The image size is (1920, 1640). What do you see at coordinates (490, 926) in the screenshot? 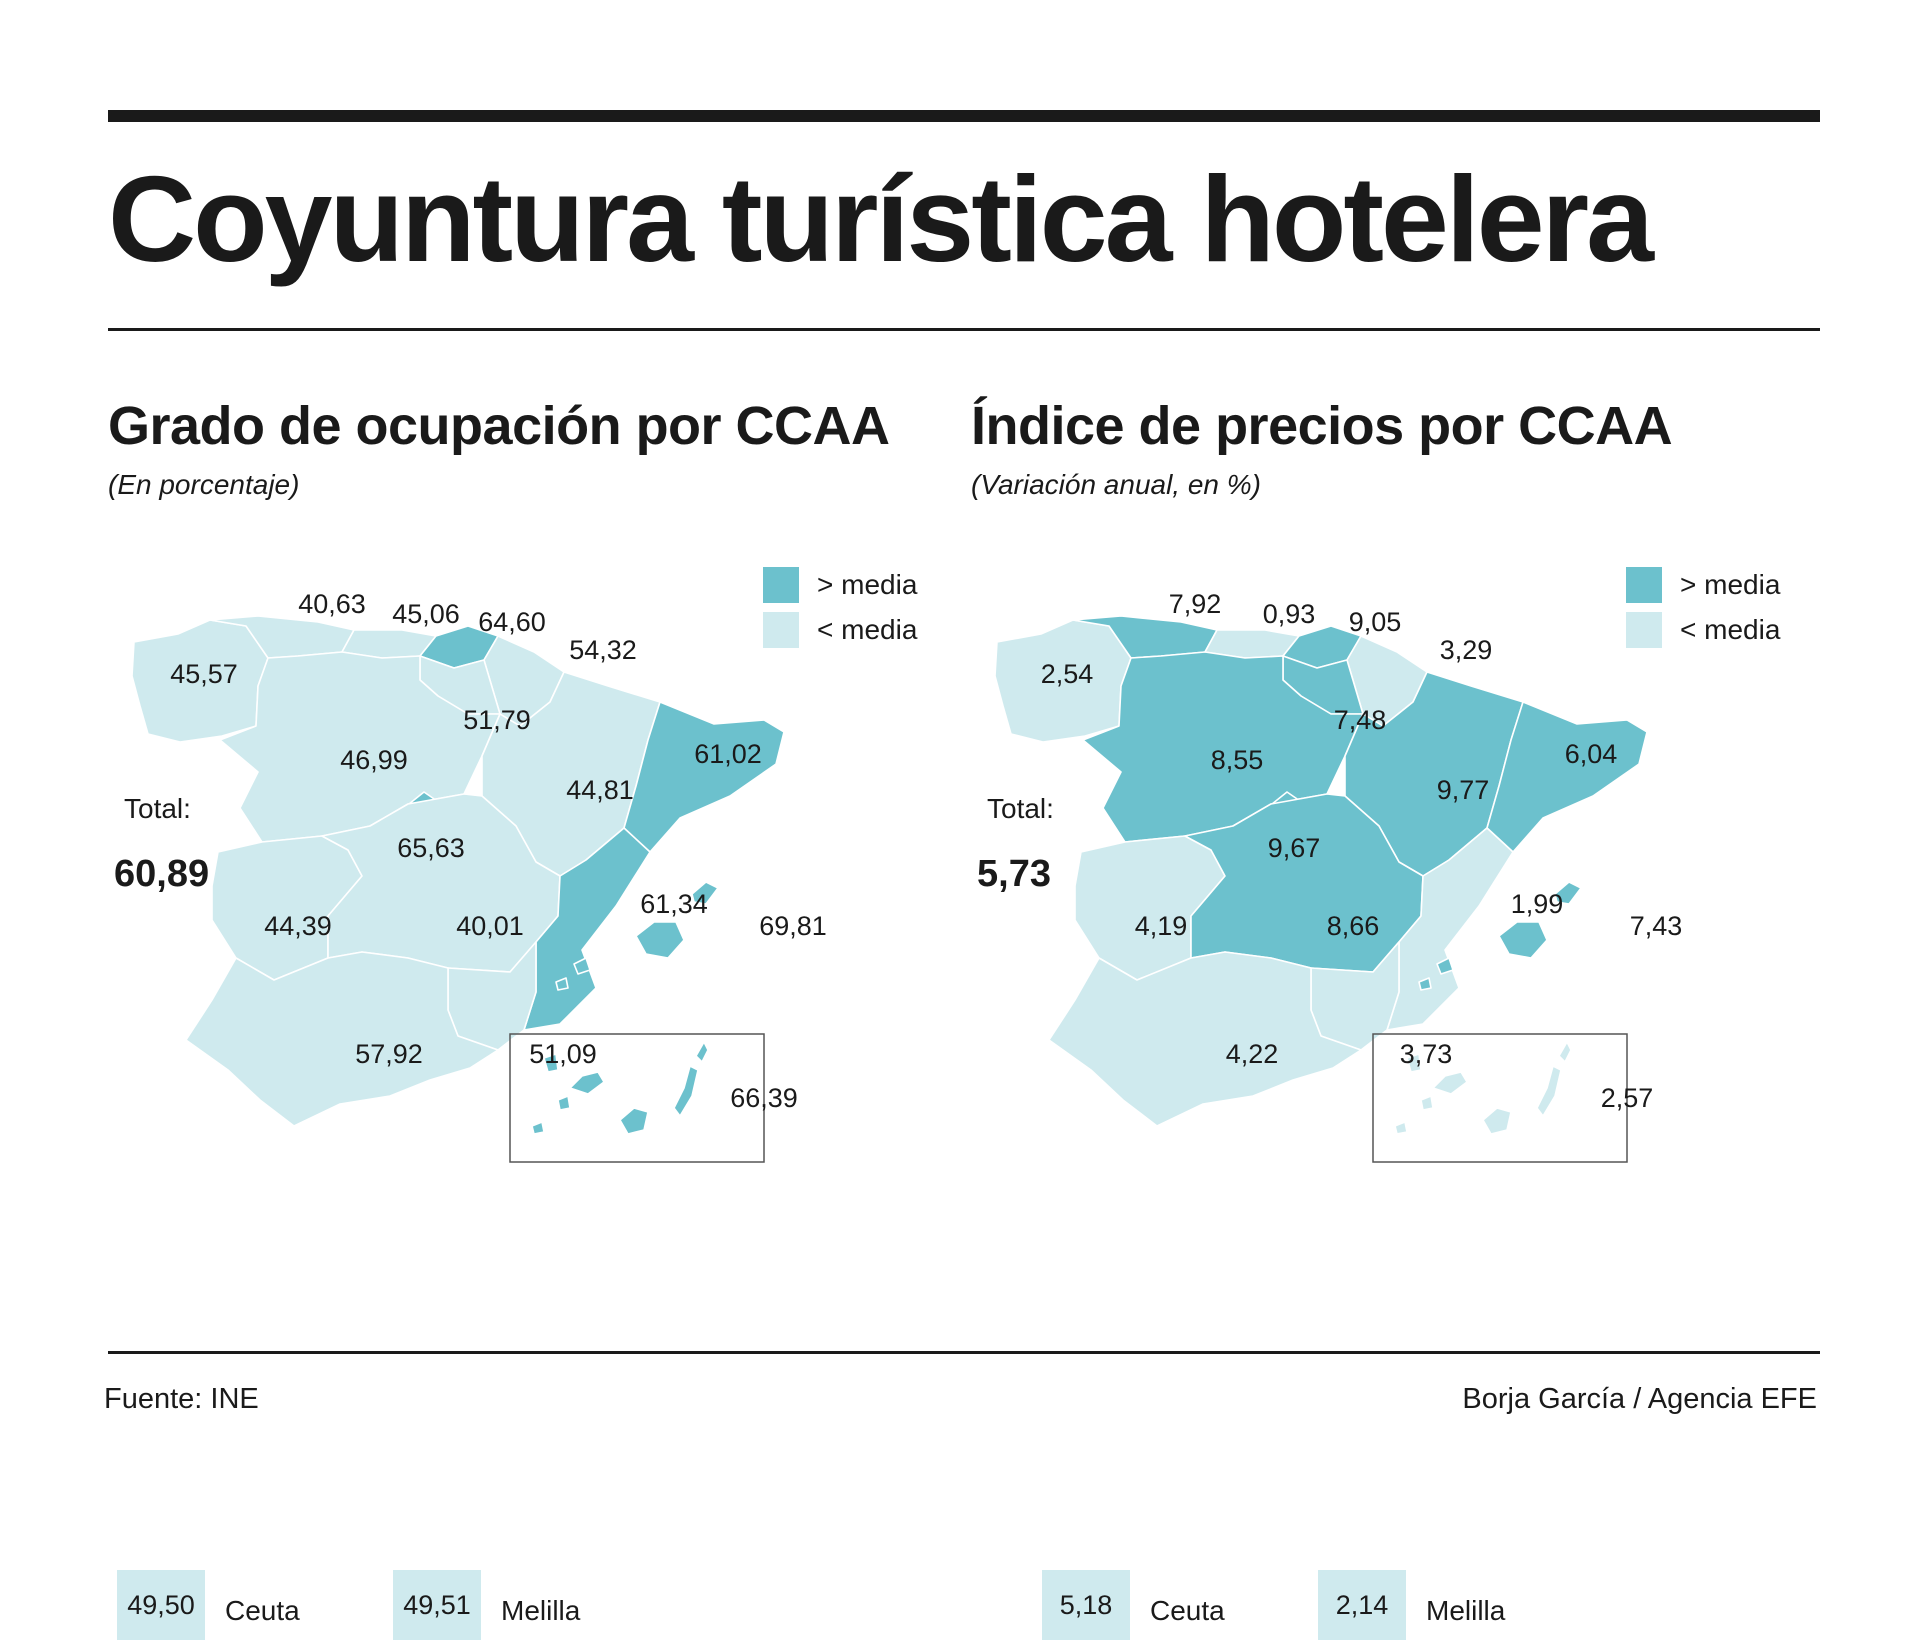
I see `value-castilla-la-mancha: 40,01` at bounding box center [490, 926].